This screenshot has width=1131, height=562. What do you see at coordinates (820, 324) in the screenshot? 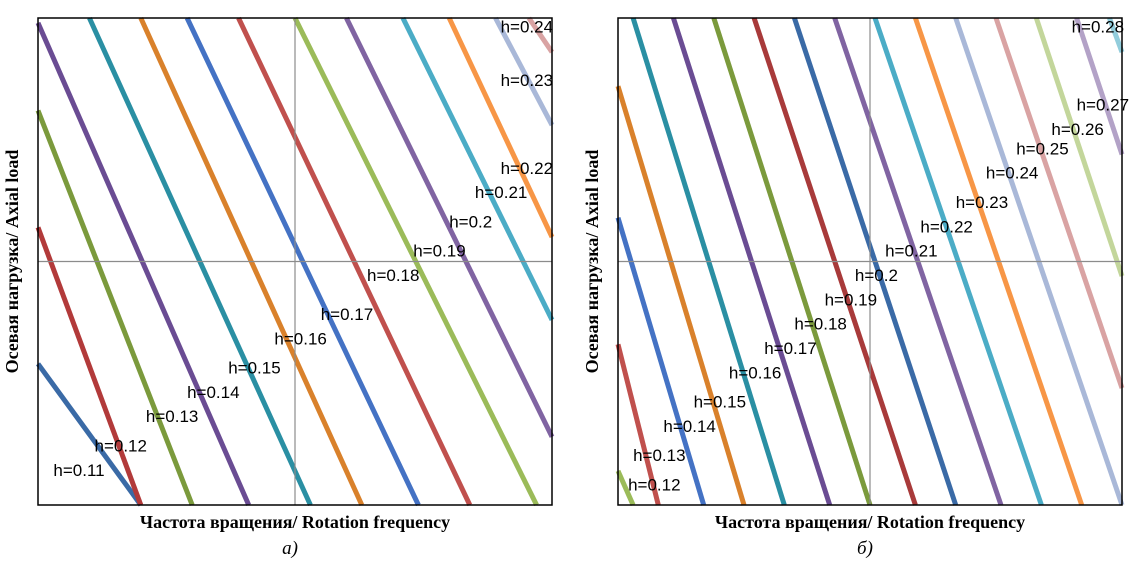
I see `panel-b-series-label-6: h=0.18` at bounding box center [820, 324].